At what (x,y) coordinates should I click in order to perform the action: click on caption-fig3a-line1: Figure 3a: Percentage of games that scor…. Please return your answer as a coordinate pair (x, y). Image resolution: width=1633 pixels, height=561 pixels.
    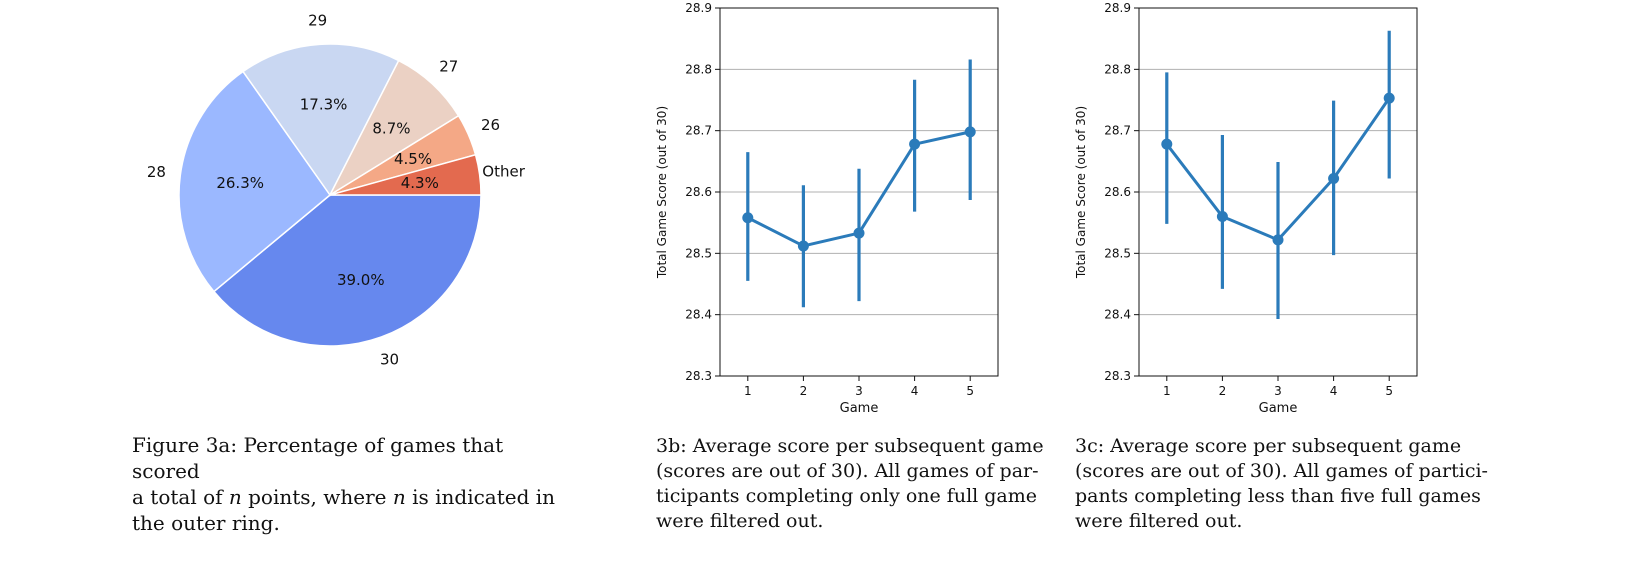
    Looking at the image, I should click on (318, 458).